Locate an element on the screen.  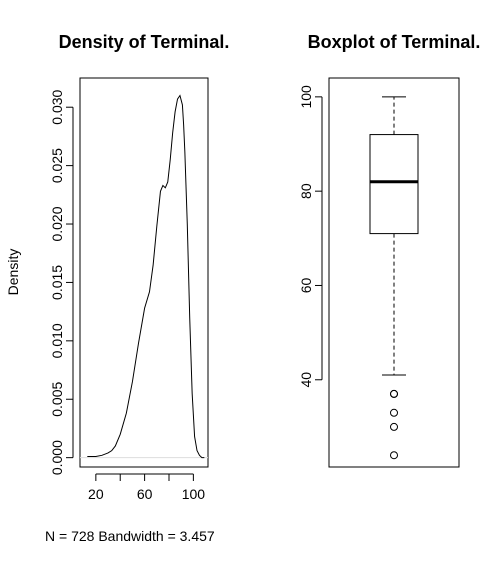
density-y-tick-label: 0.030 is located at coordinates (57, 106).